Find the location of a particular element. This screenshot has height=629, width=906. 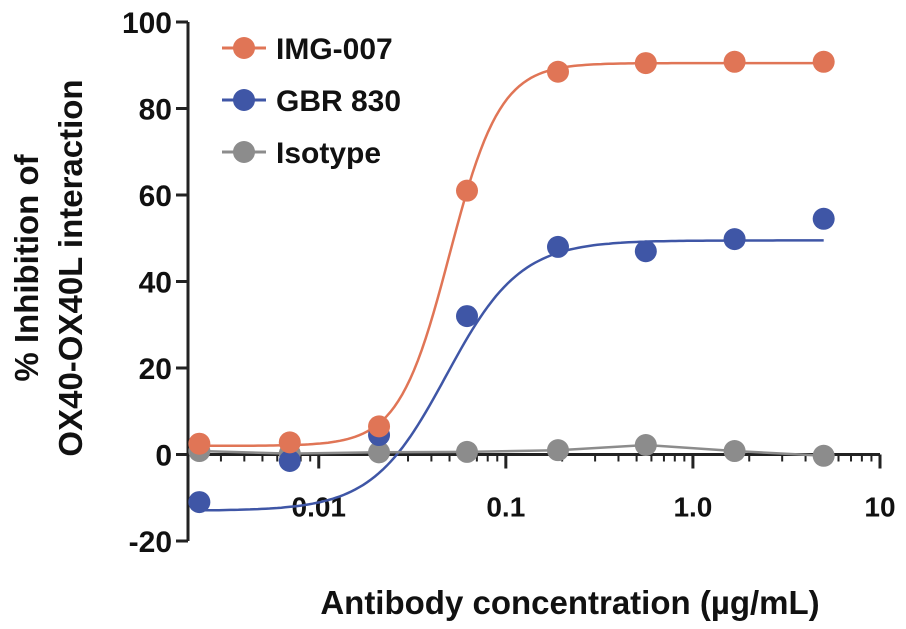

legend-label-isotype: Isotype is located at coordinates (328, 153).